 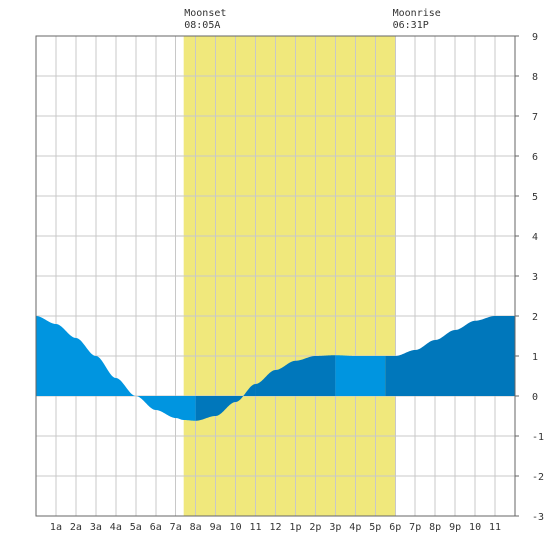 What do you see at coordinates (216, 527) in the screenshot?
I see `x-tick-label: 9a` at bounding box center [216, 527].